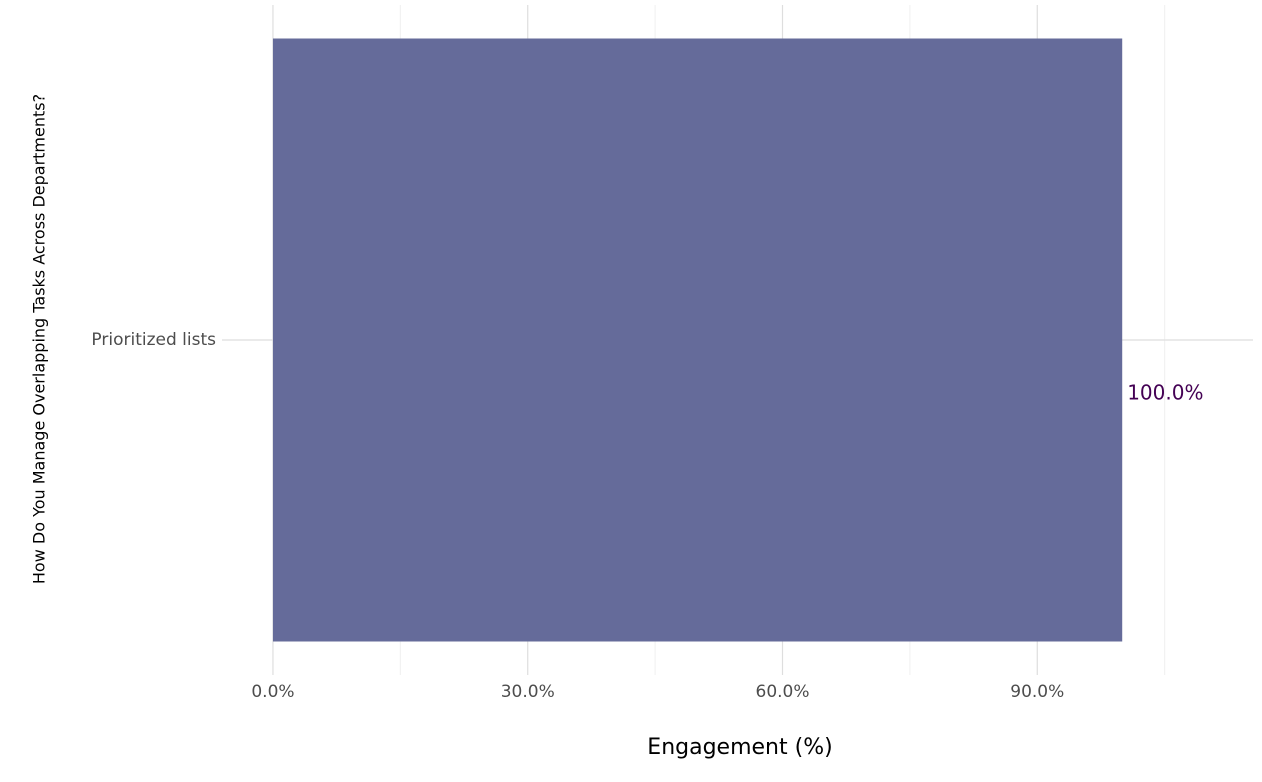 Image resolution: width=1262 pixels, height=782 pixels. Describe the element at coordinates (1165, 393) in the screenshot. I see `value-label: 100.0%` at that location.